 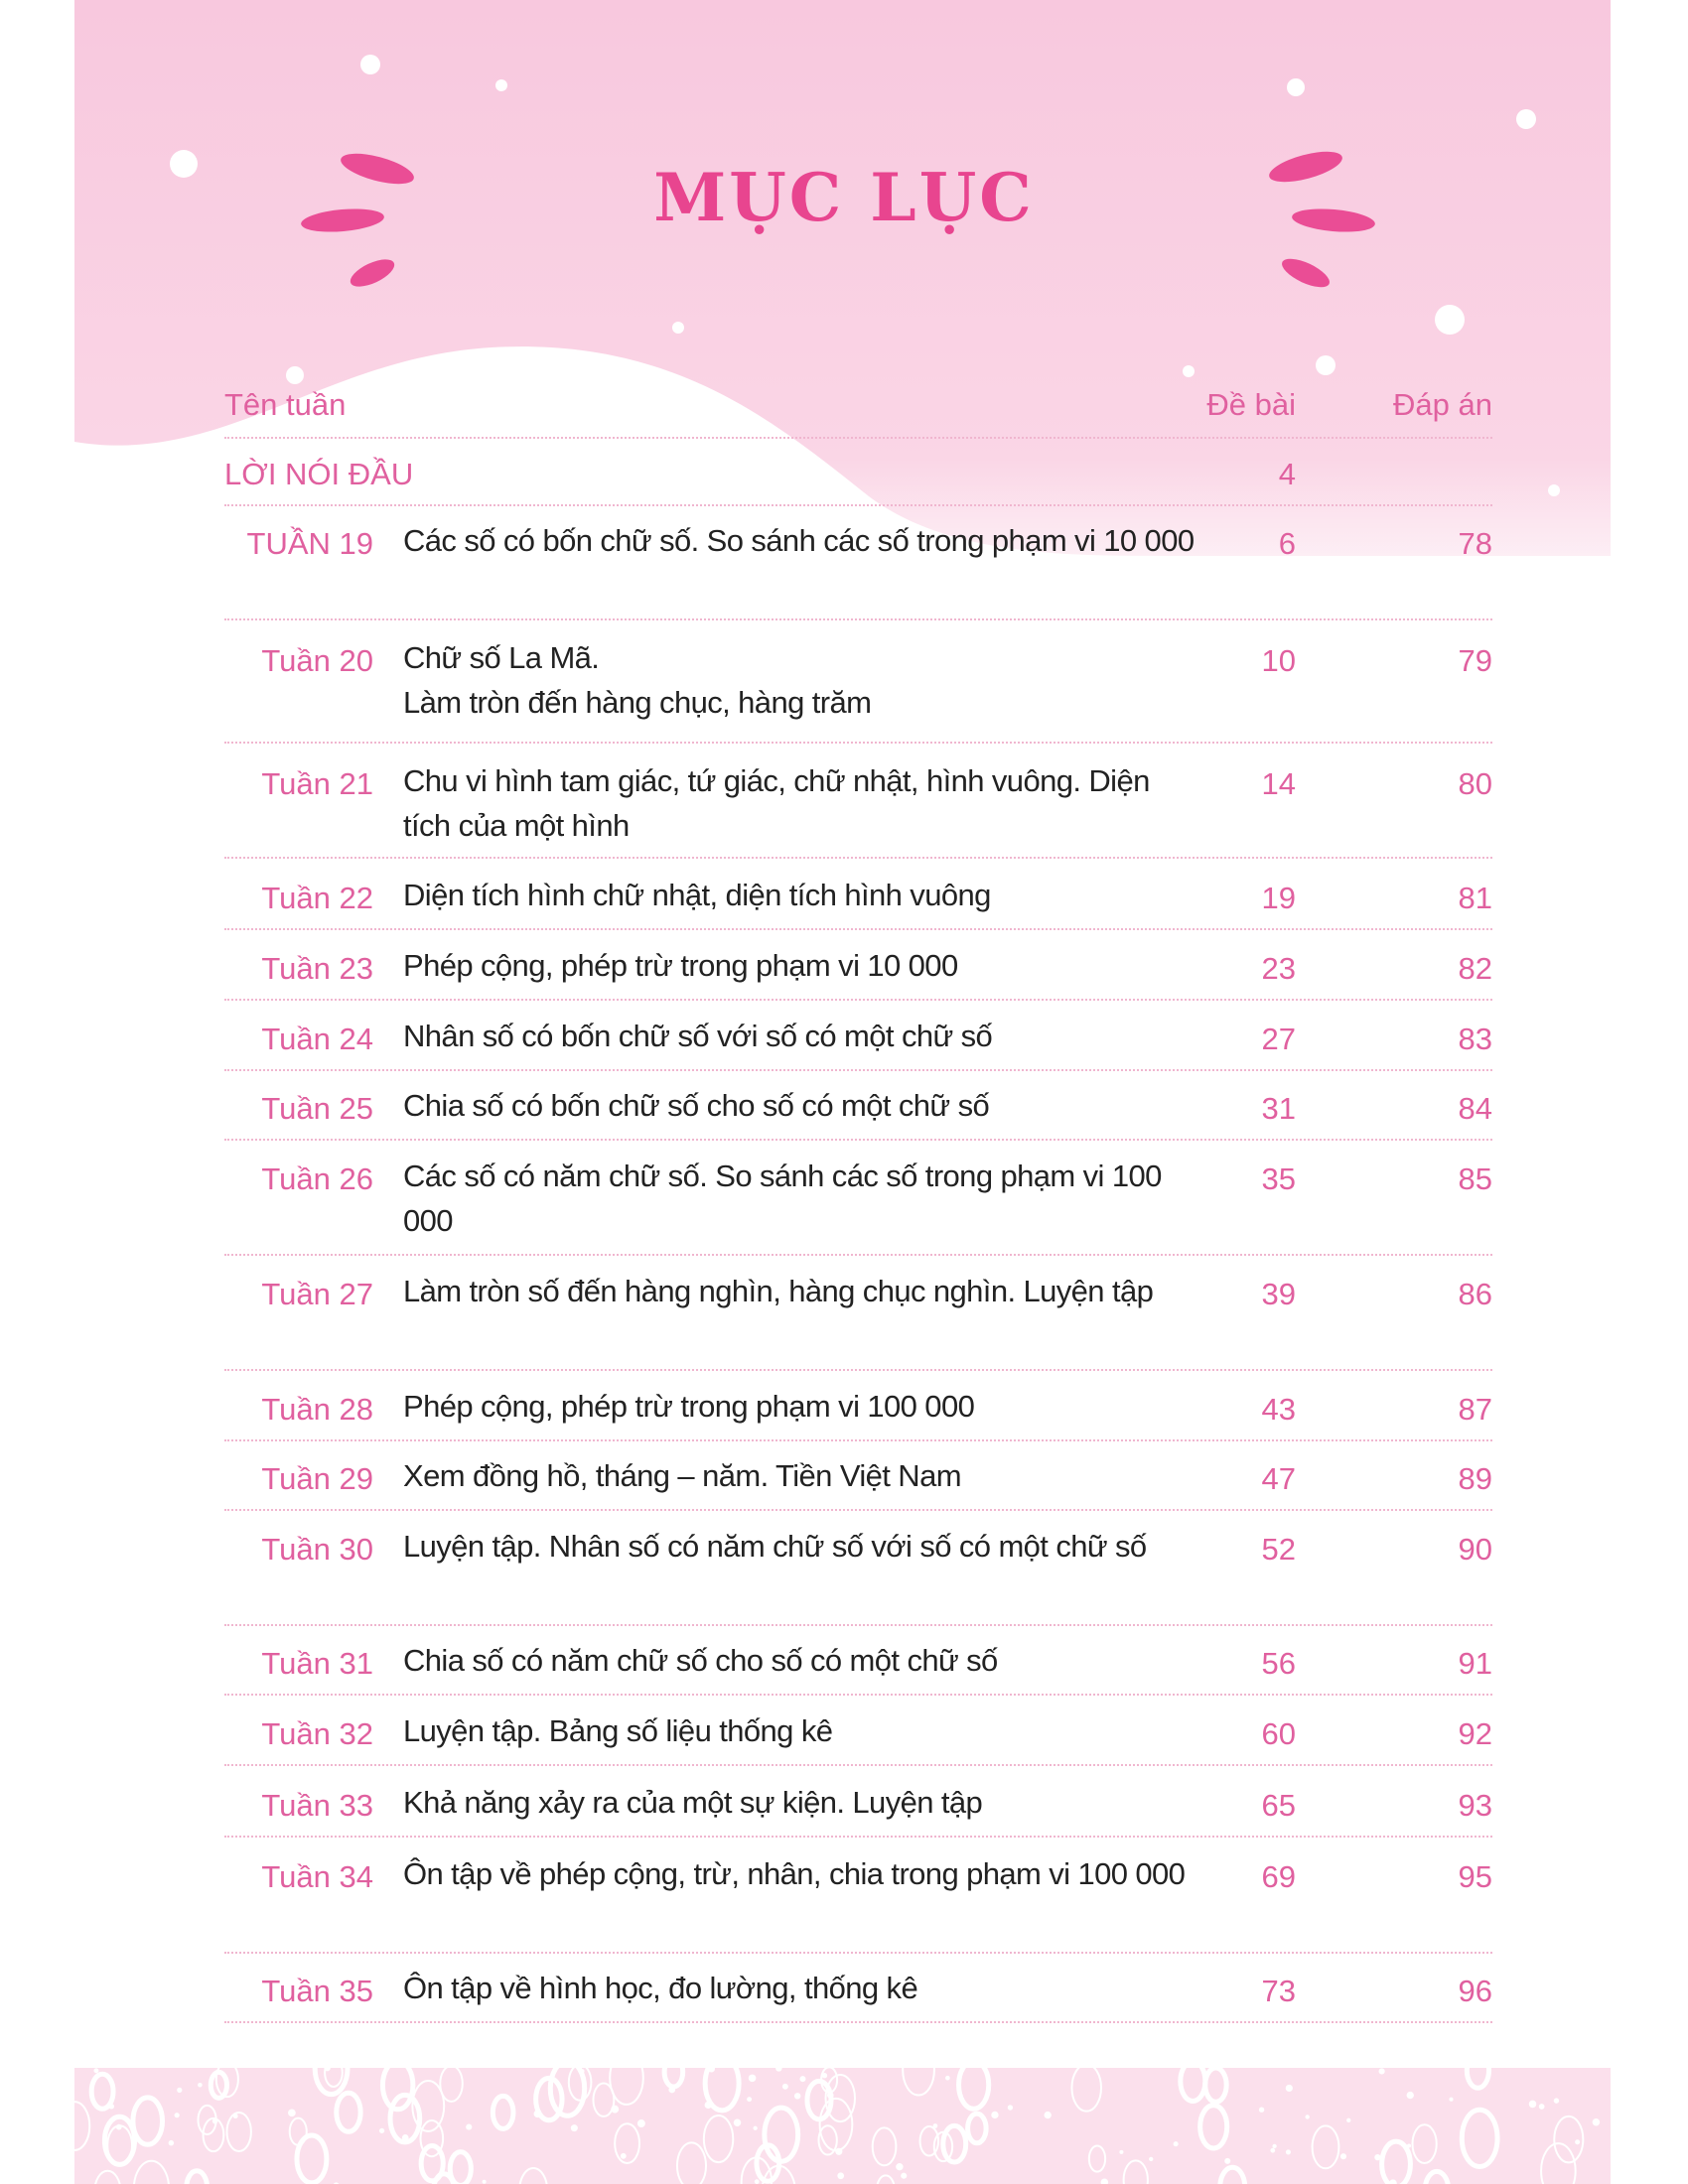 I want to click on toc-answer-page: 93, so click(x=1475, y=1805).